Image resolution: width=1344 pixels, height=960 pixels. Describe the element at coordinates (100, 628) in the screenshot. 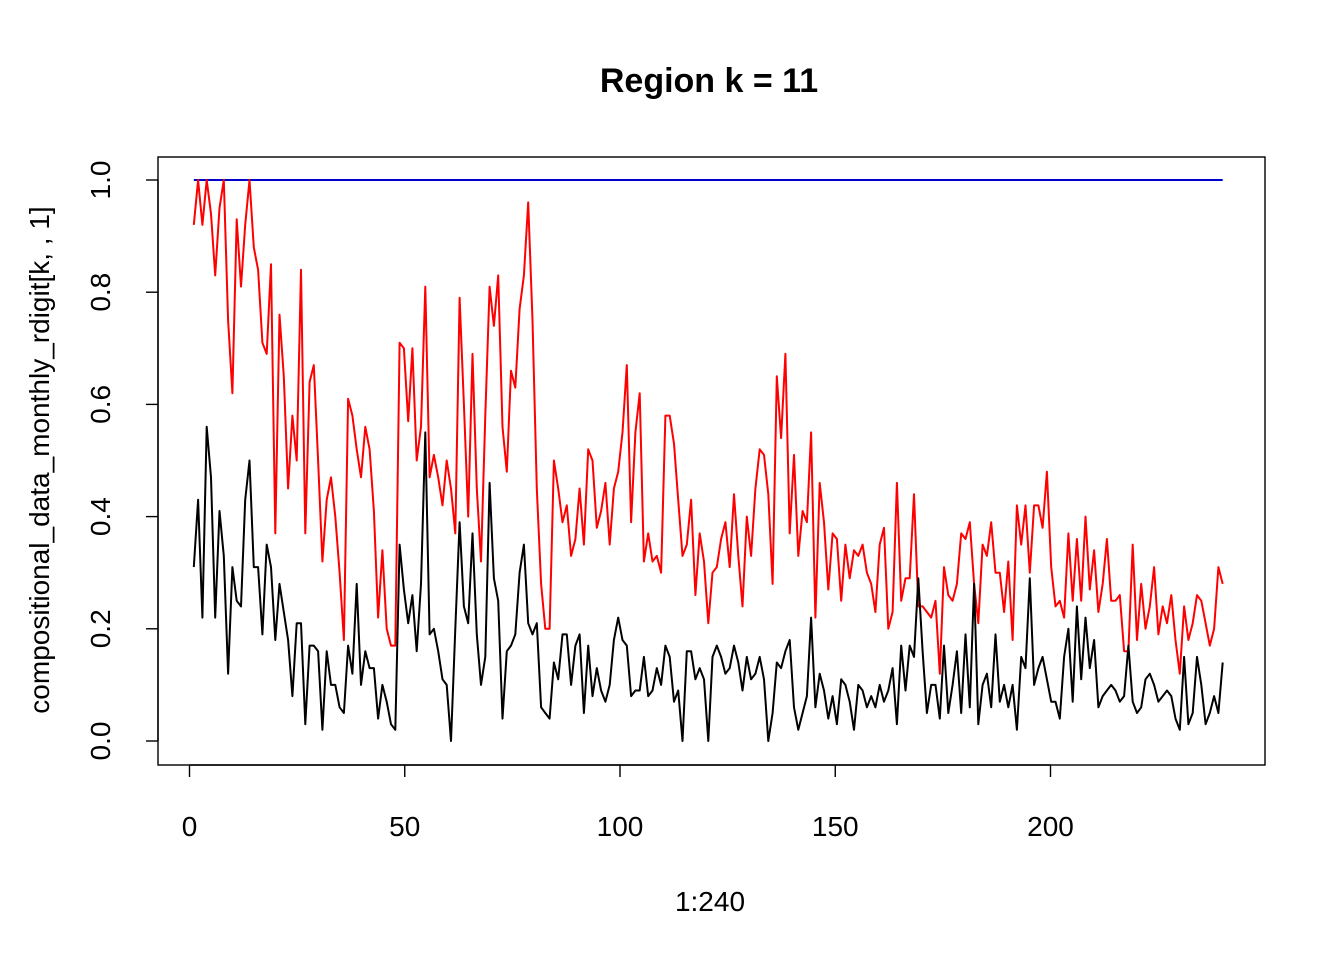

I see `y-tick-label: 0.2` at that location.